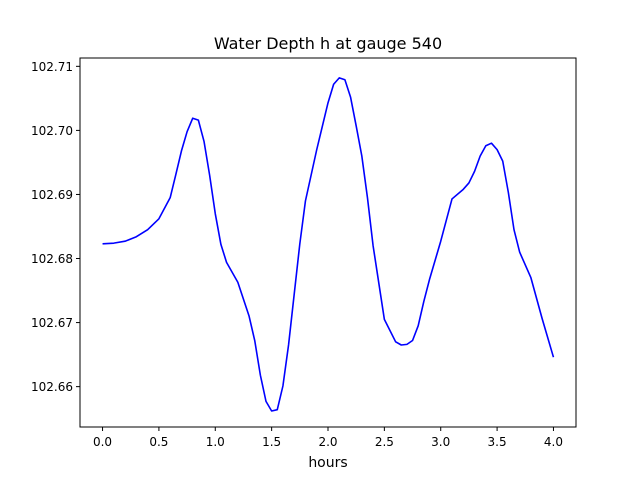 This screenshot has height=484, width=640. I want to click on x-tick-label: 0.5, so click(158, 442).